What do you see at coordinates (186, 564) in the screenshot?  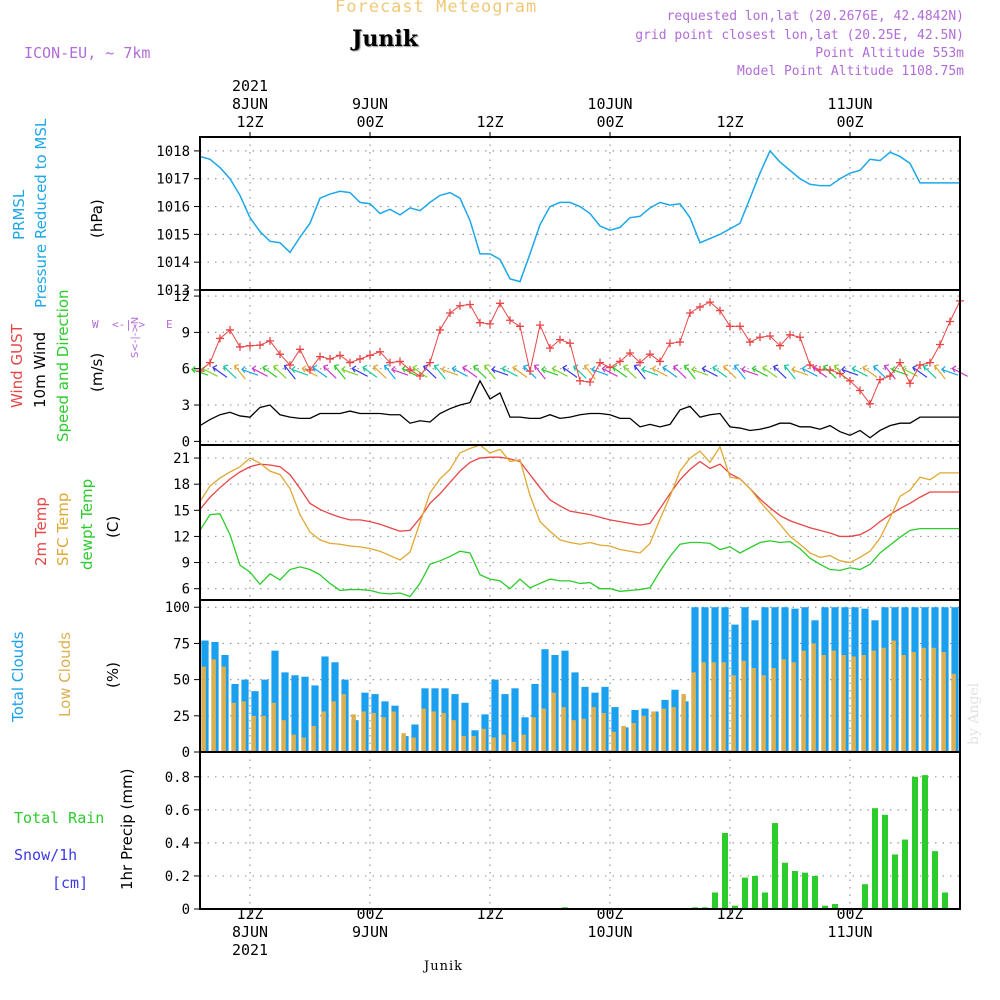 I see `y-tick-label: 9` at bounding box center [186, 564].